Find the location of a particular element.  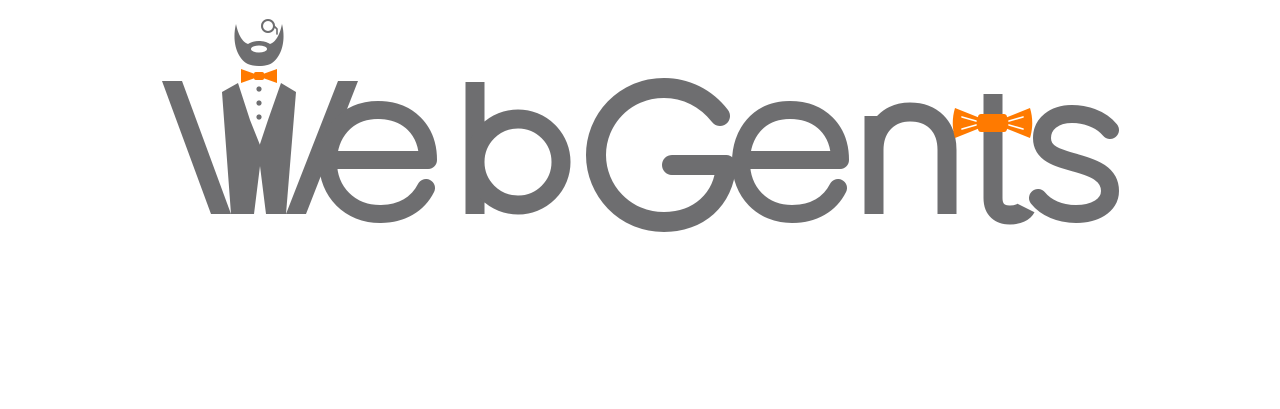

letter-e1 is located at coordinates (378, 162).